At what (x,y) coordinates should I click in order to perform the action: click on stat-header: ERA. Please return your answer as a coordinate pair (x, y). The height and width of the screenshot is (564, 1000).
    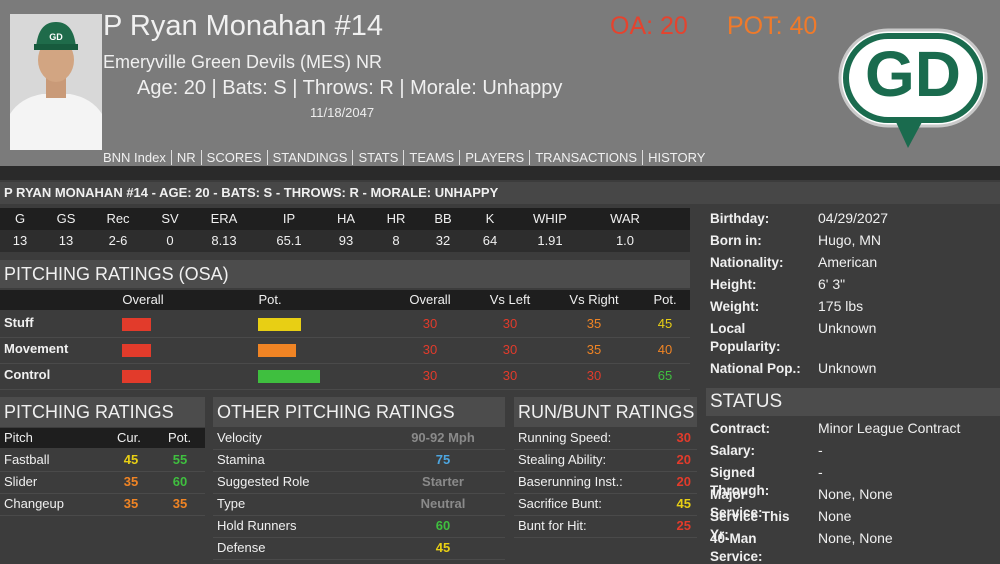
    Looking at the image, I should click on (224, 218).